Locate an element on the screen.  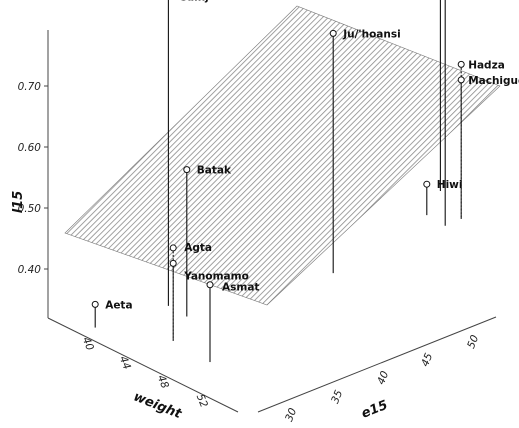
data-point-label: Batak is located at coordinates (214, 171).